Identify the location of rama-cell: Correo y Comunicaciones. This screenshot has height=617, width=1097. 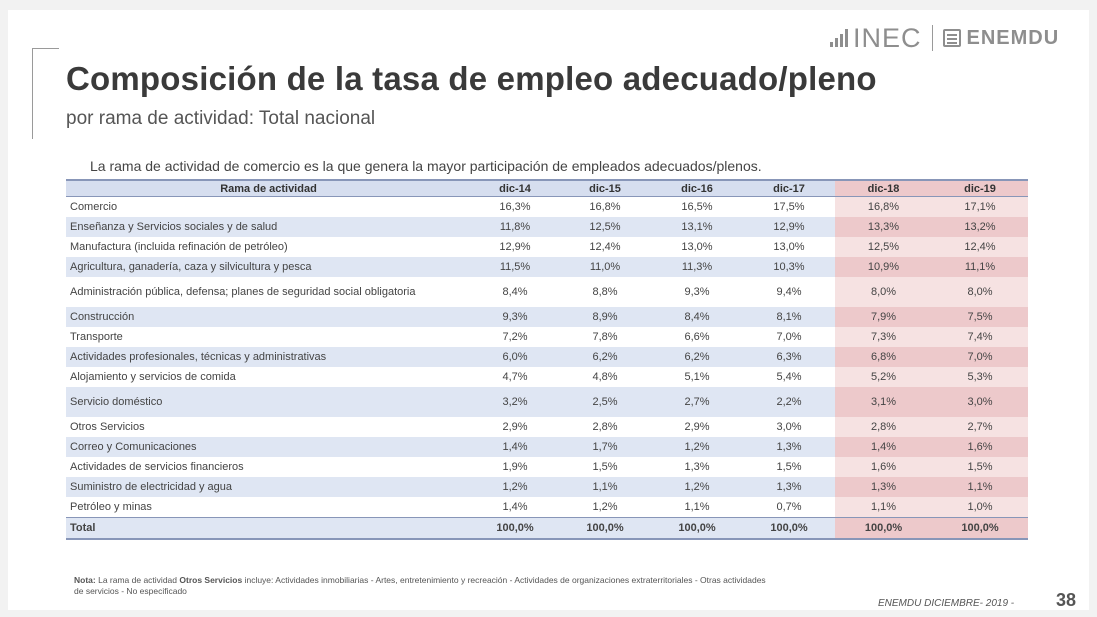
(268, 447).